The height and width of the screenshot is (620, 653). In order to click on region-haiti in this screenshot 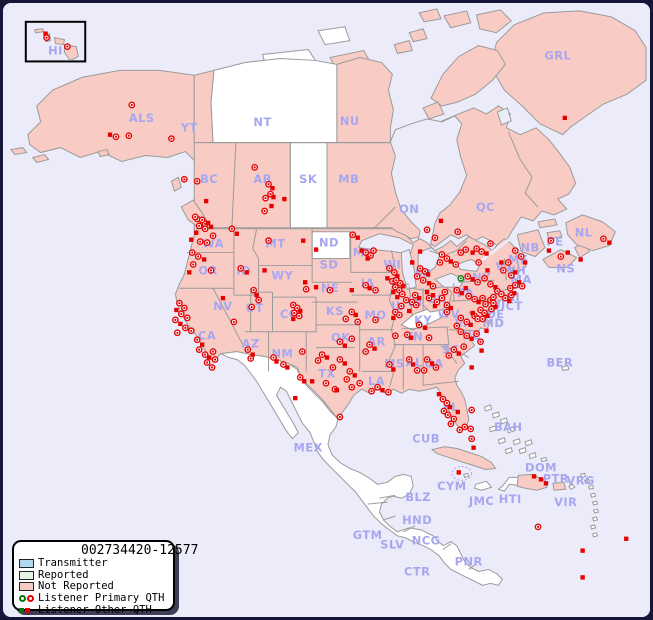, I will do `click(508, 484)`.